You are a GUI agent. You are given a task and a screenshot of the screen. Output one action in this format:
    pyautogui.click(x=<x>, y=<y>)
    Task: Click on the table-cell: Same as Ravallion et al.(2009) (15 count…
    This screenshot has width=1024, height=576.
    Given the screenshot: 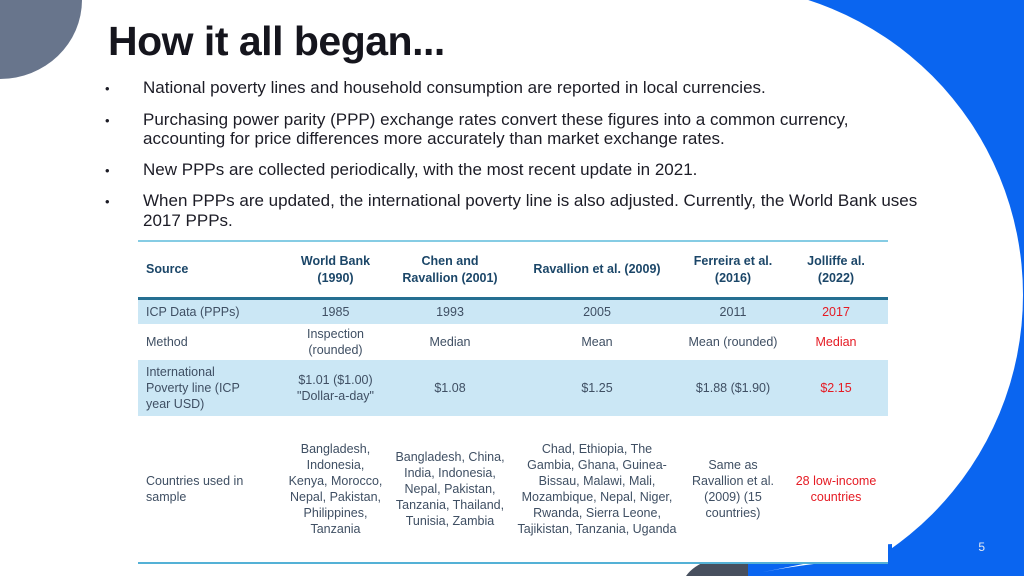 What is the action you would take?
    pyautogui.click(x=733, y=489)
    